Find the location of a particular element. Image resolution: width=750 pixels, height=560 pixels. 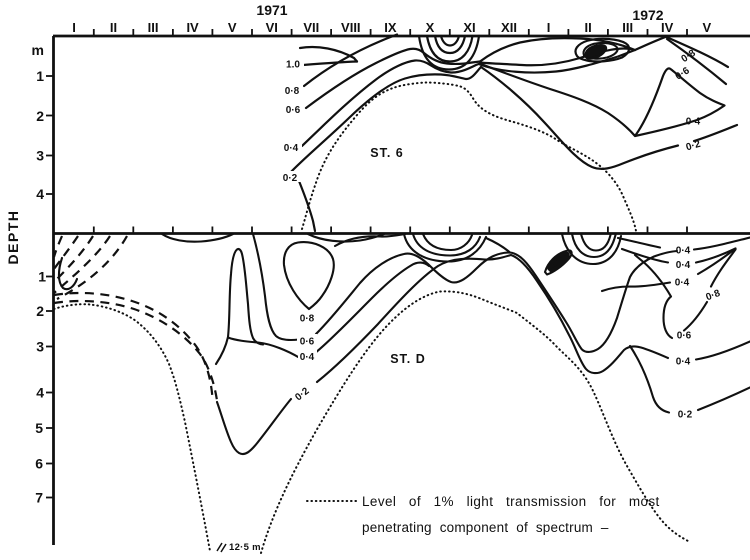

svg-text: 1971 is located at coordinates (271, 10).